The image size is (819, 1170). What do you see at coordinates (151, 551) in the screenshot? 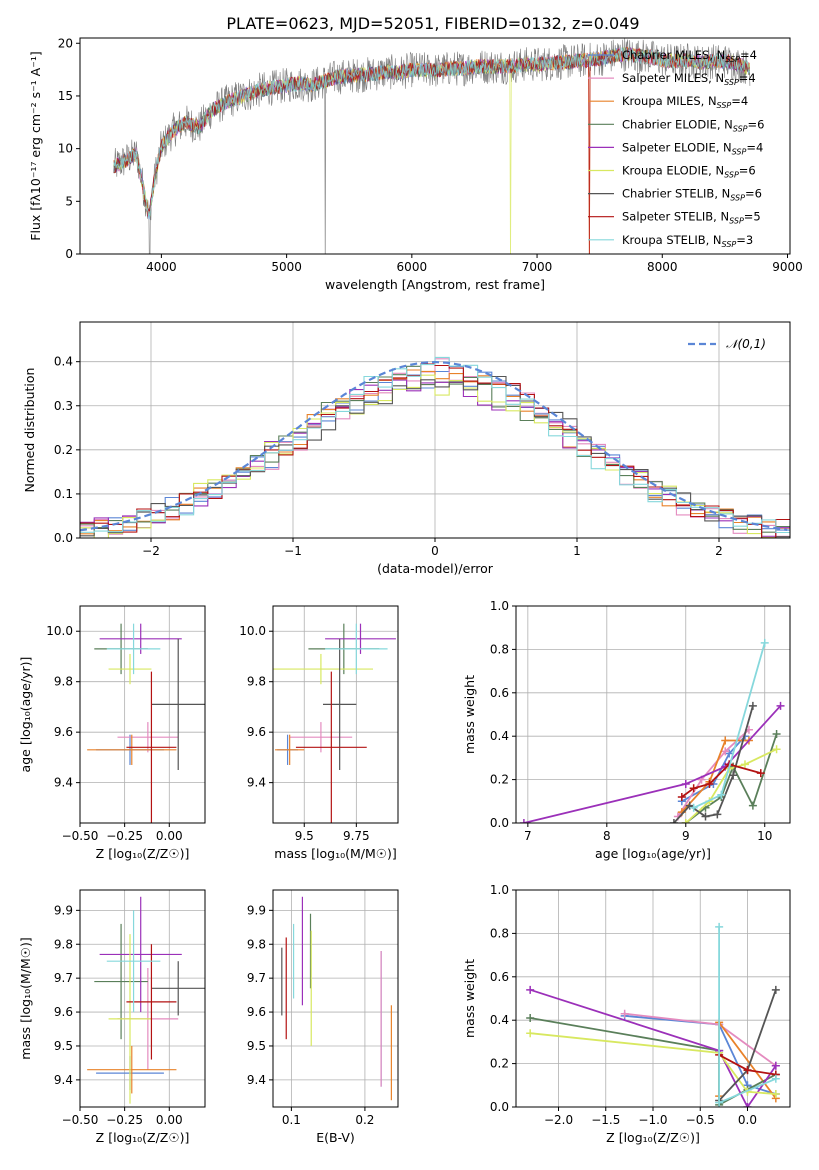
I see `x-tick-label: −2` at bounding box center [151, 551].